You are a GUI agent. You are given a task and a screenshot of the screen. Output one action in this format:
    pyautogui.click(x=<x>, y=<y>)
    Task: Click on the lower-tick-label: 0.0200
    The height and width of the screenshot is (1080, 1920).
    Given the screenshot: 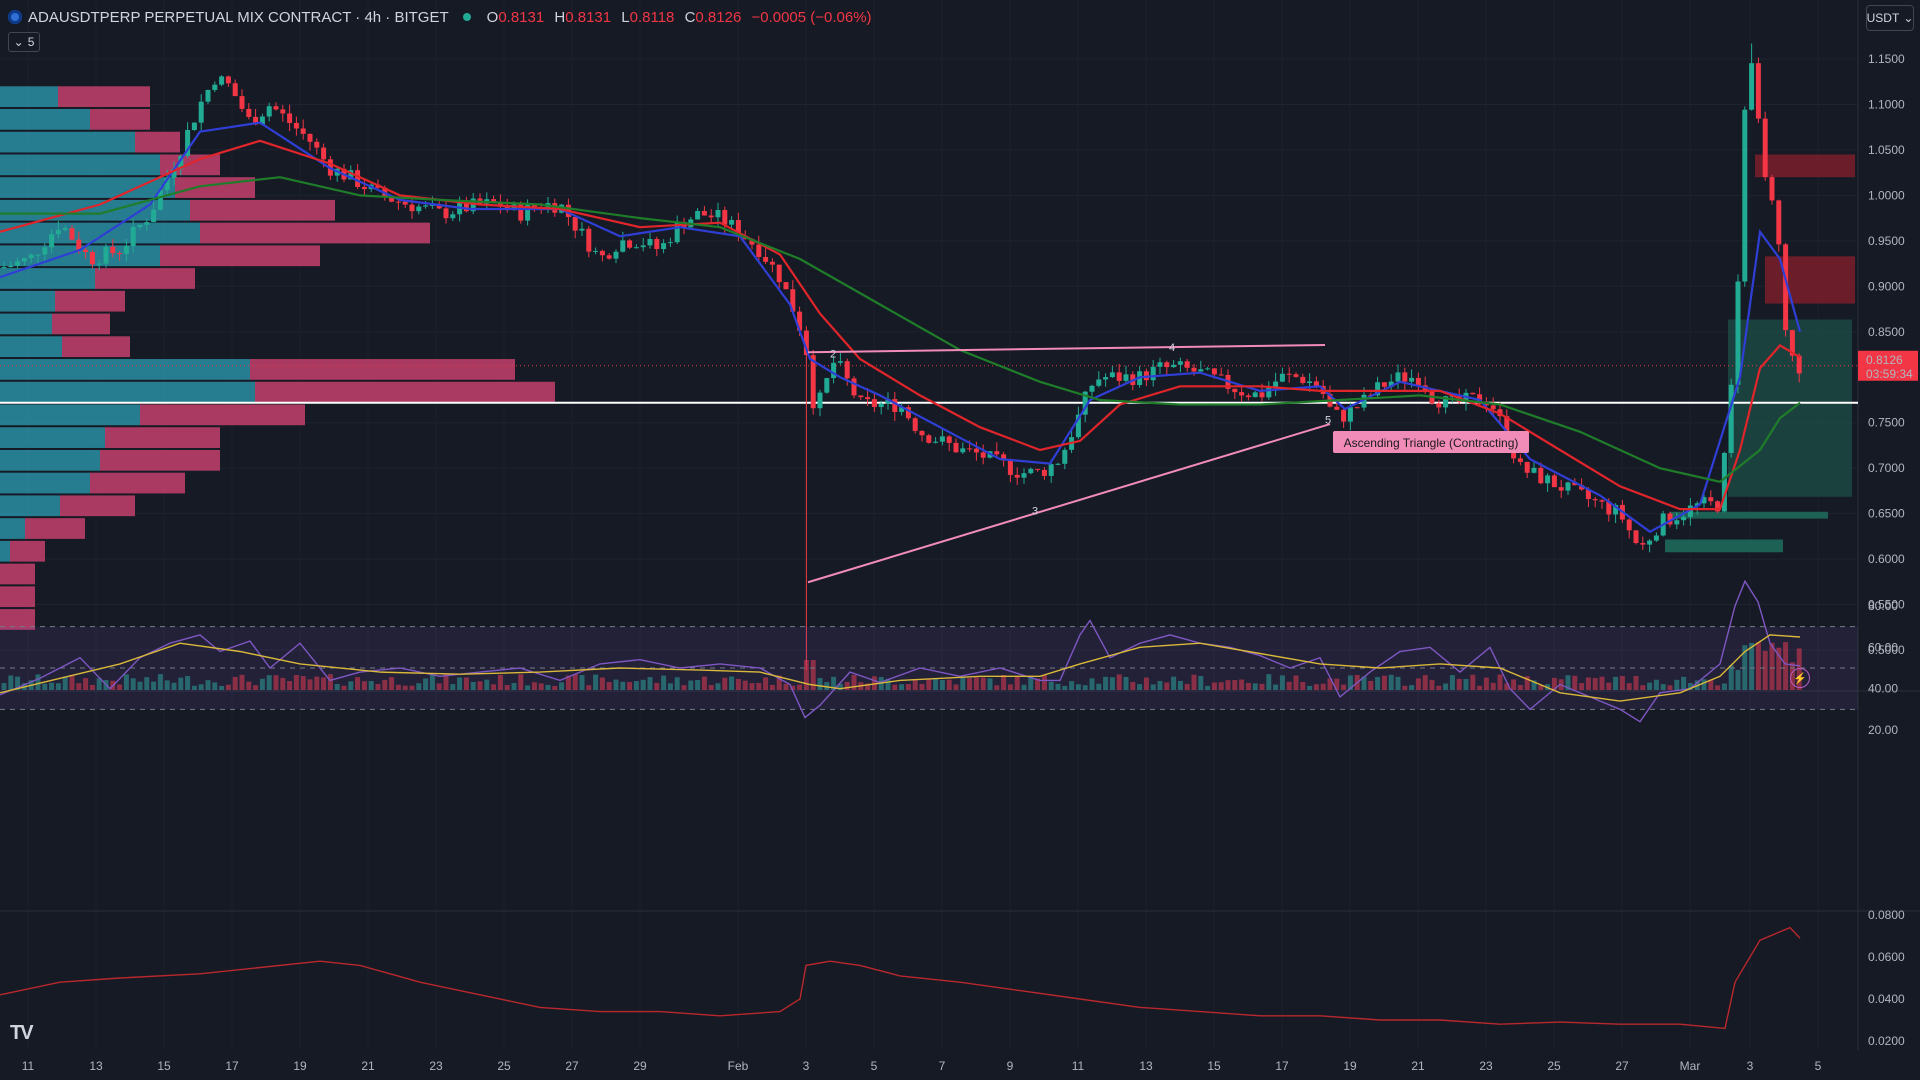 What is the action you would take?
    pyautogui.click(x=1886, y=1041)
    